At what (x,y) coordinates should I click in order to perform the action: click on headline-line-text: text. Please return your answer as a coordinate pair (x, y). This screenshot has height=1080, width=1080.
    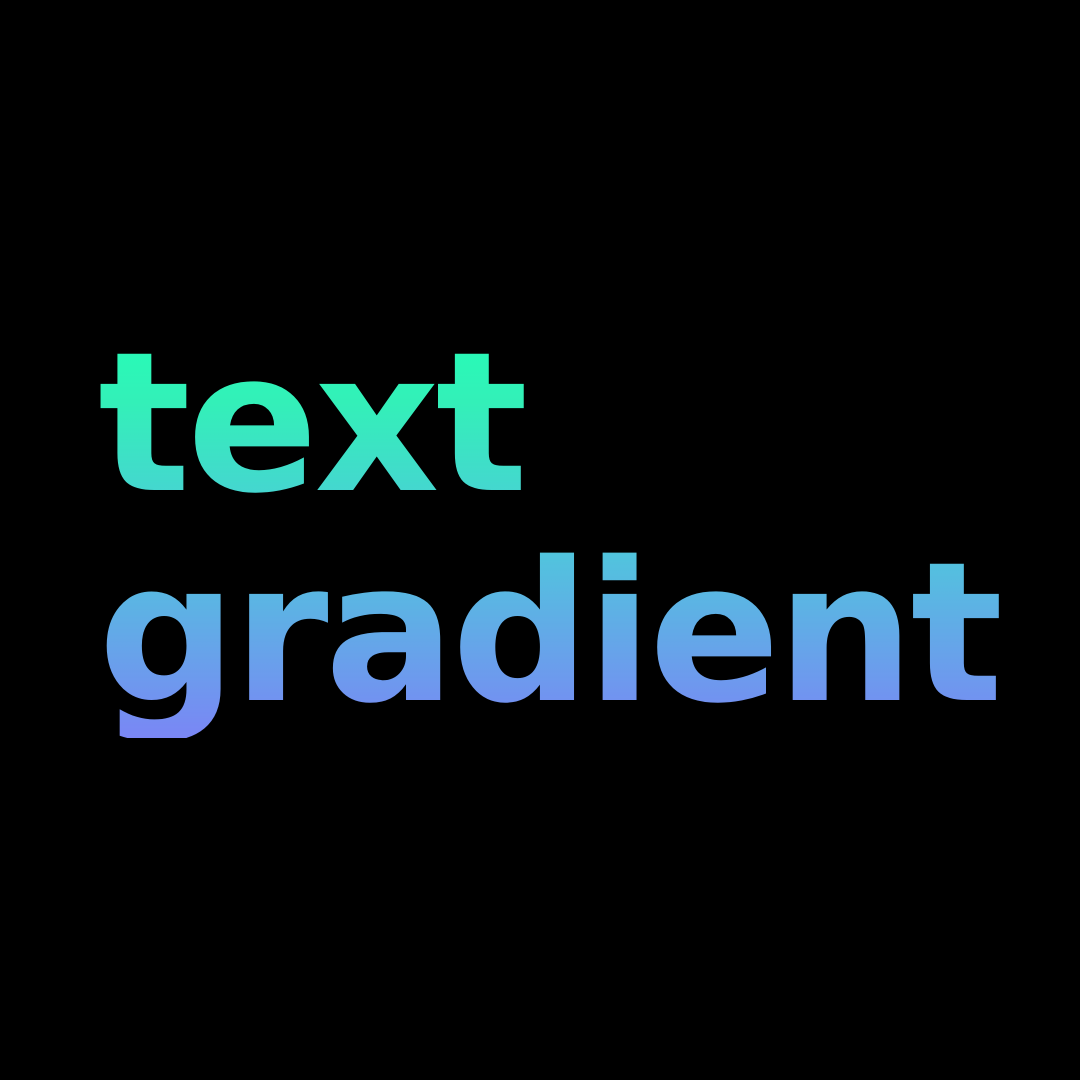
    Looking at the image, I should click on (311, 423).